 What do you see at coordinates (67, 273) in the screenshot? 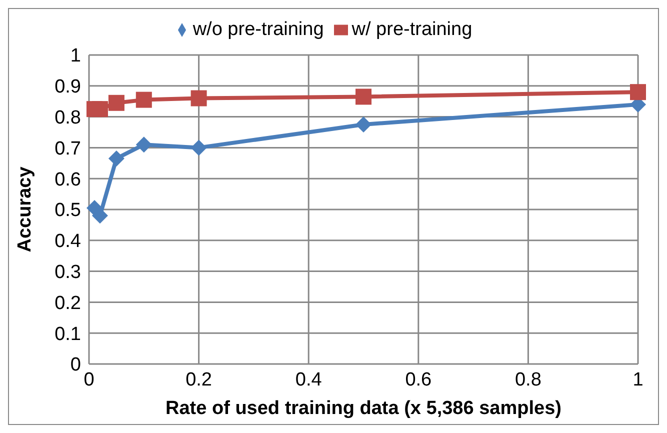
I see `y-tick-label: 0.3` at bounding box center [67, 273].